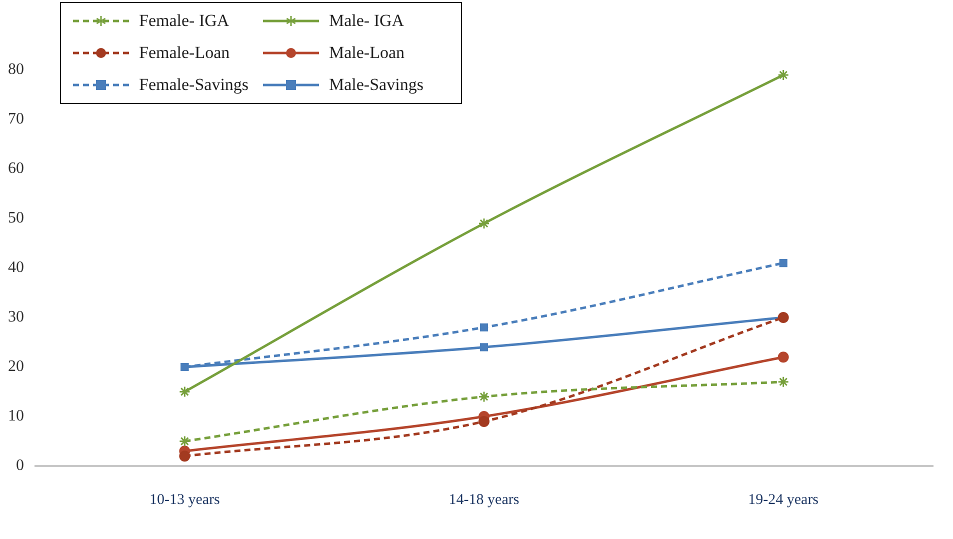 The image size is (953, 539). I want to click on legend-label: Male- IGA, so click(366, 21).